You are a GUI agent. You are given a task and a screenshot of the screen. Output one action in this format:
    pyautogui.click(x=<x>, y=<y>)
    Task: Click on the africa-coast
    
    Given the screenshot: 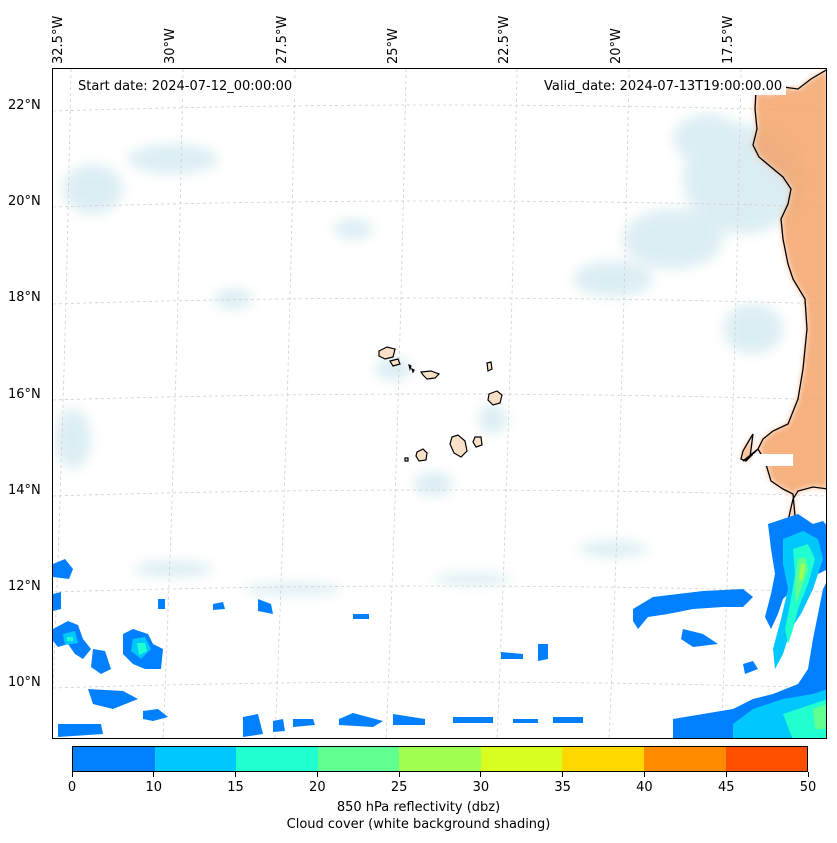 What is the action you would take?
    pyautogui.click(x=783, y=296)
    